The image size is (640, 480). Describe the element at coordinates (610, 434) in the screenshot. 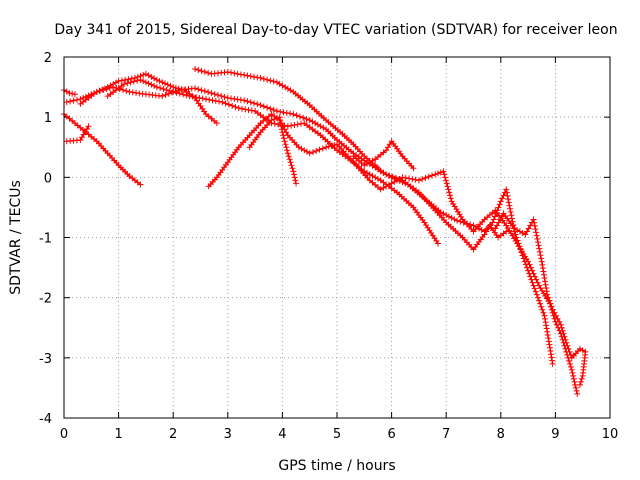

I see `x-tick-label: 10` at that location.